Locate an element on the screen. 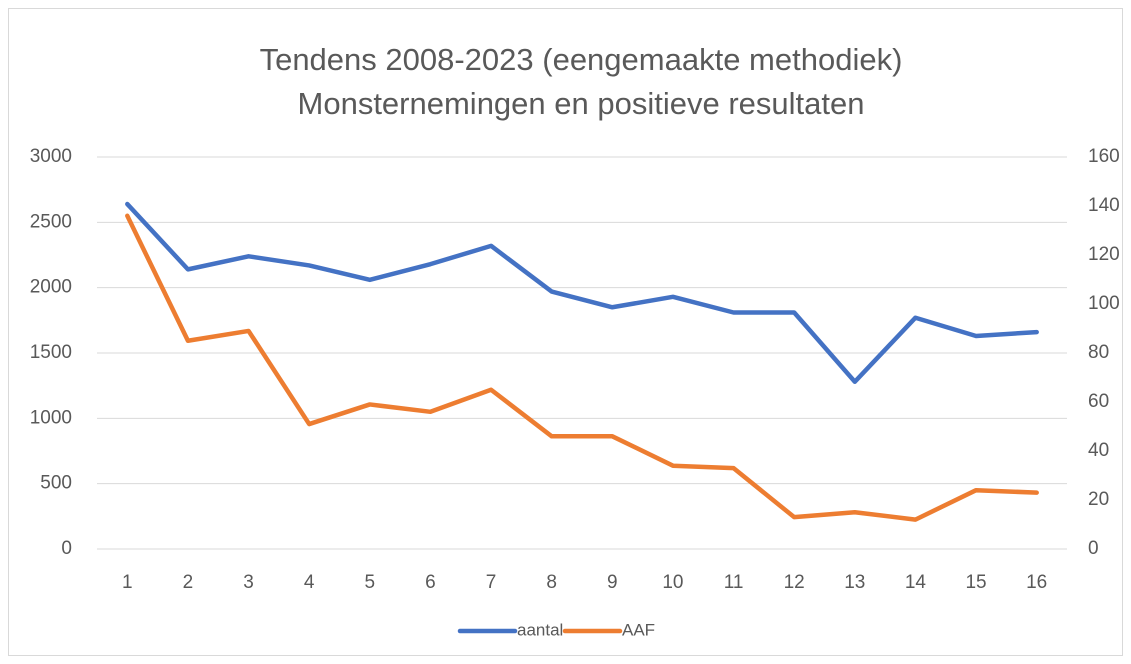 The width and height of the screenshot is (1131, 664). x-tick-label: 8 is located at coordinates (551, 582).